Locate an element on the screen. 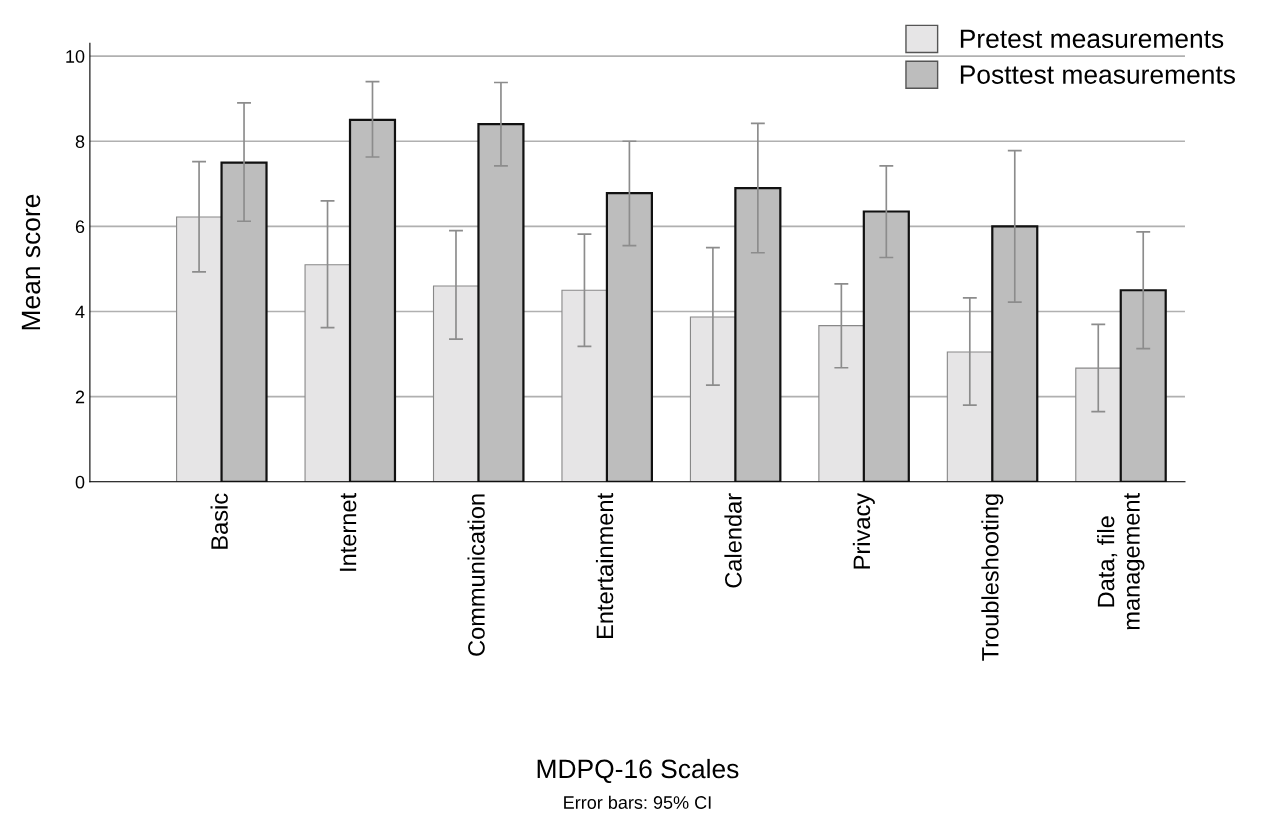 Image resolution: width=1266 pixels, height=818 pixels. x-tick-label: Data, file management is located at coordinates (1121, 561).